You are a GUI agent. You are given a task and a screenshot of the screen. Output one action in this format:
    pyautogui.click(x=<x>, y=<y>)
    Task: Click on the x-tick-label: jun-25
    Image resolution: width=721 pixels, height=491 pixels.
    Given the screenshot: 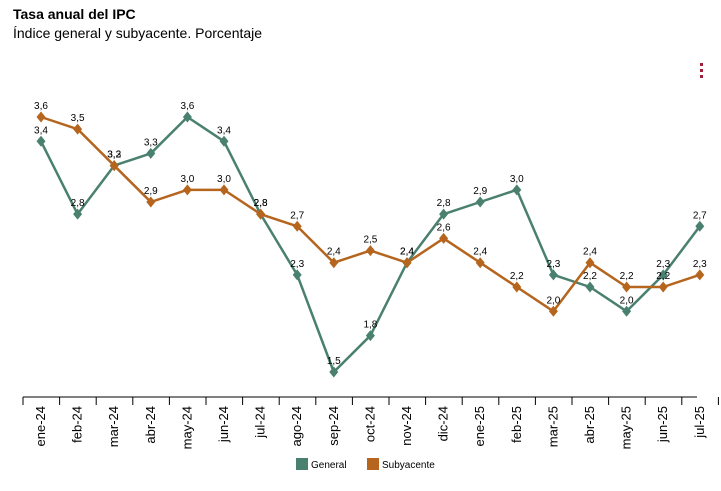 What is the action you would take?
    pyautogui.click(x=662, y=424)
    